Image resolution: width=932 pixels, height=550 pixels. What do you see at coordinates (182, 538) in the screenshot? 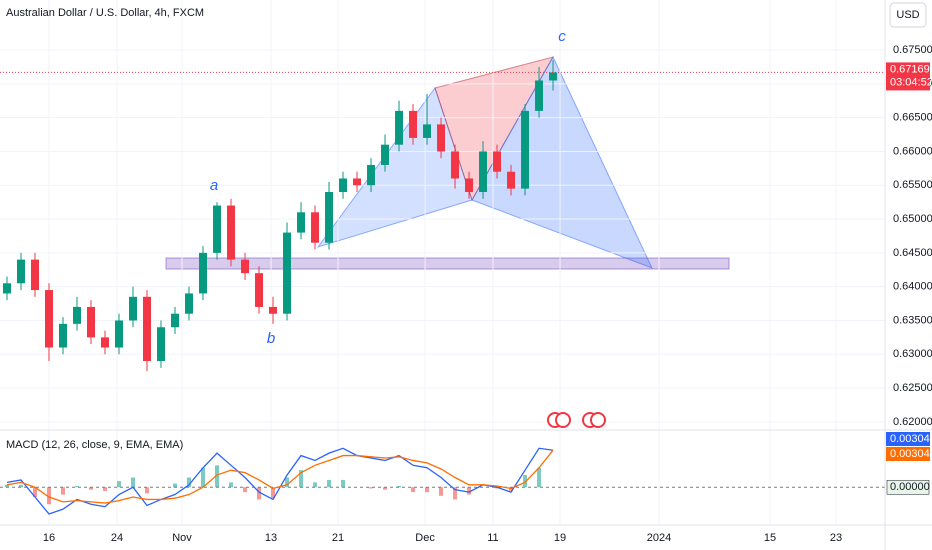
I see `x-tick-label: Nov` at bounding box center [182, 538].